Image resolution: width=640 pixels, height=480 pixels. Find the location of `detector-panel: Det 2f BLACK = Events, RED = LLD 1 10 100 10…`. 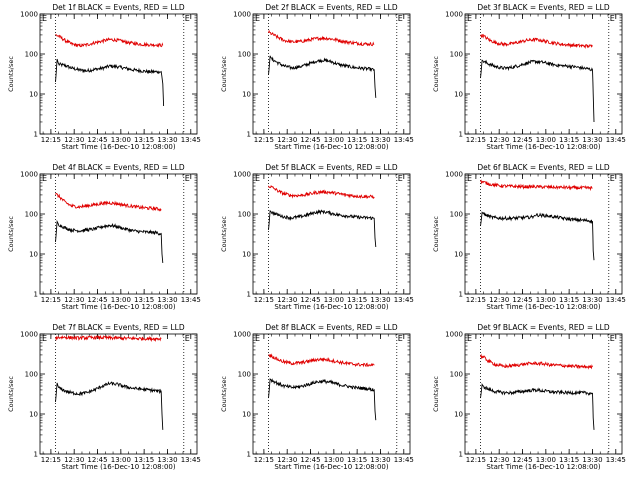

detector-panel: Det 2f BLACK = Events, RED = LLD 1 10 100 10… is located at coordinates (317, 77).